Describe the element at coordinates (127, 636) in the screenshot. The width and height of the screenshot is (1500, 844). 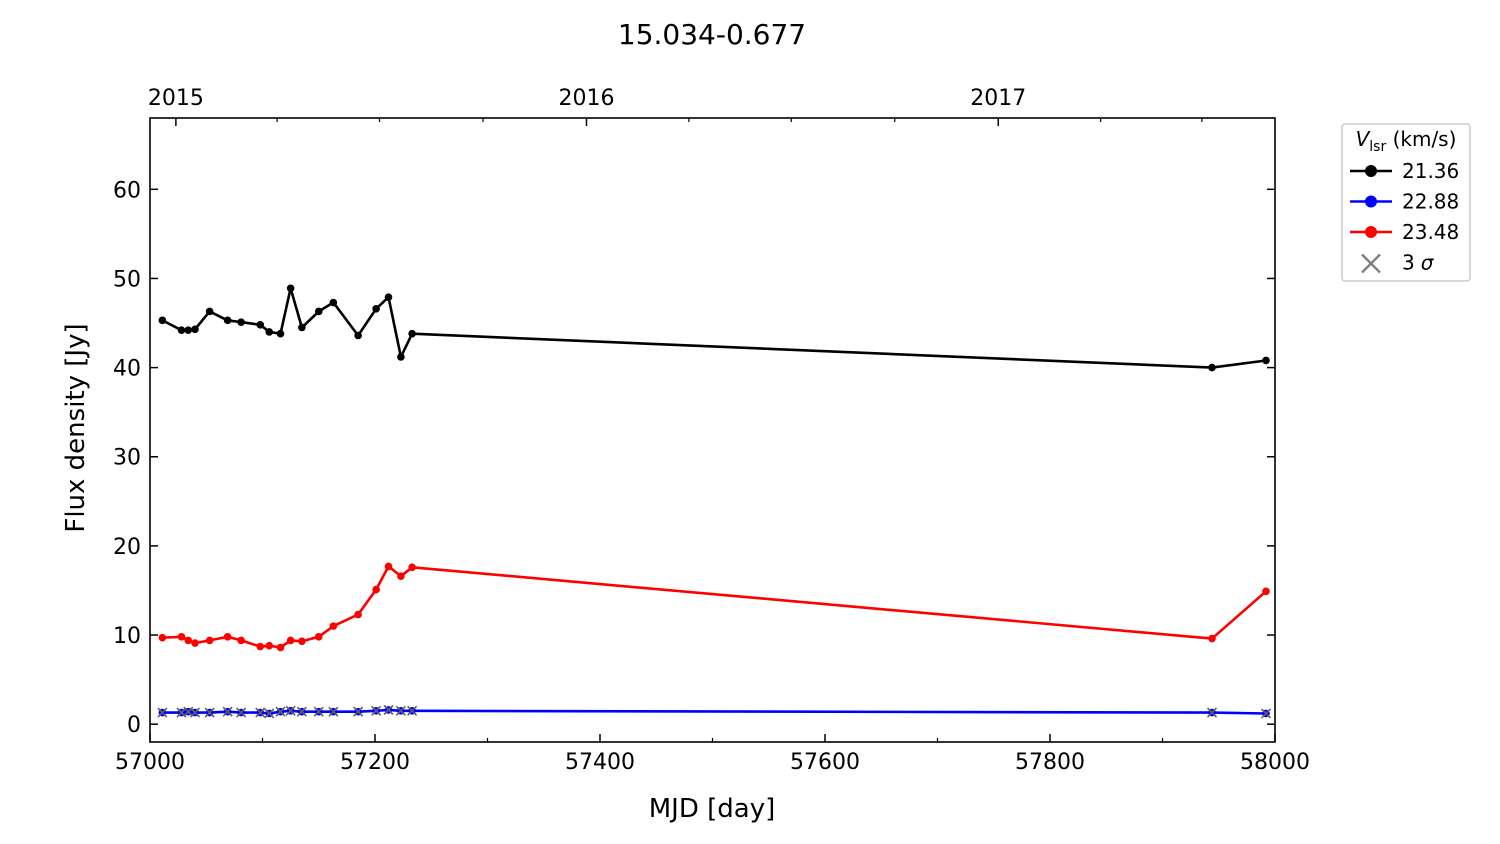
I see `y-tick-label: 10` at that location.